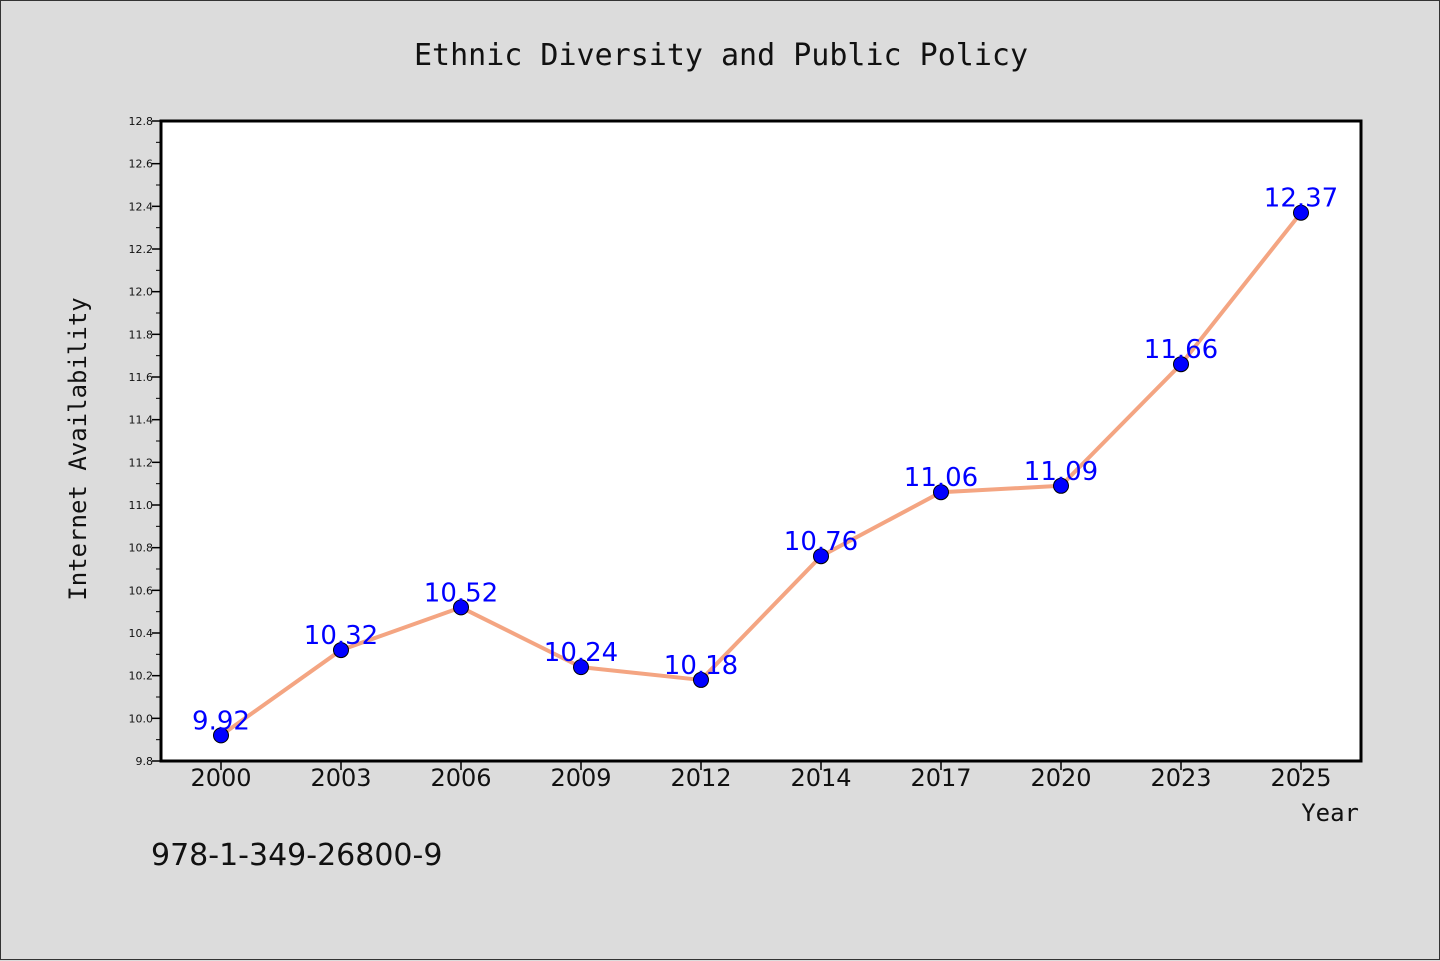  Describe the element at coordinates (141, 590) in the screenshot. I see `y-tick-label: 10.6` at that location.